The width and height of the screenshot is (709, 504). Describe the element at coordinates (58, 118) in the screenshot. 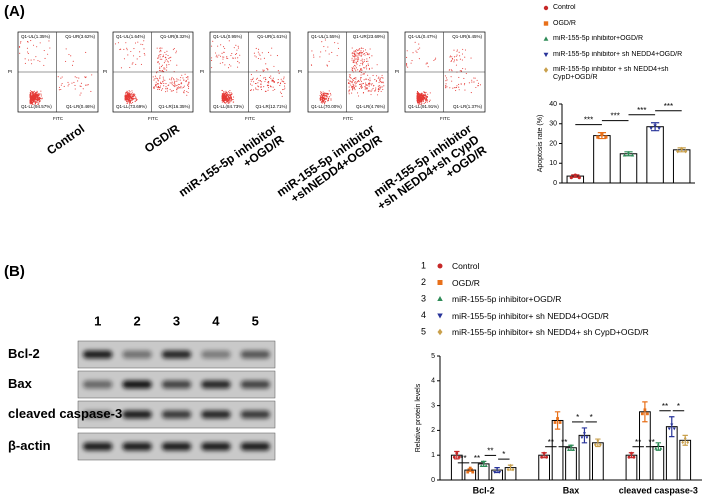

I see `axis-label: FITC` at that location.